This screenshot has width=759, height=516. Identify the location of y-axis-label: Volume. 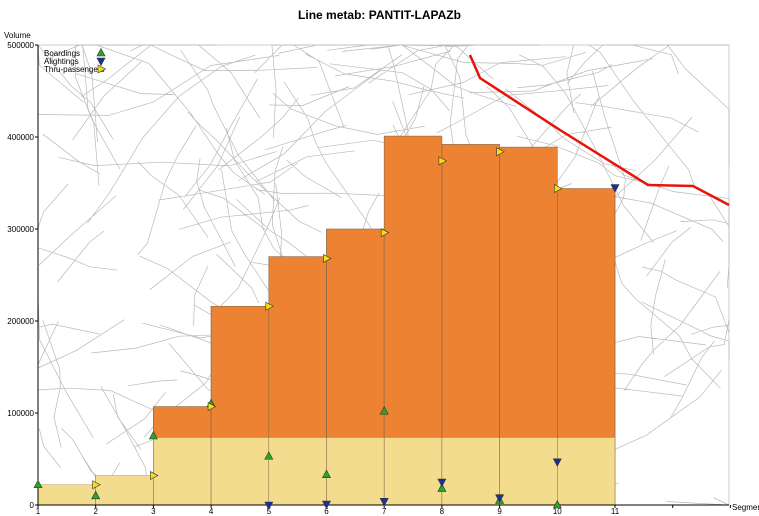
(17, 35).